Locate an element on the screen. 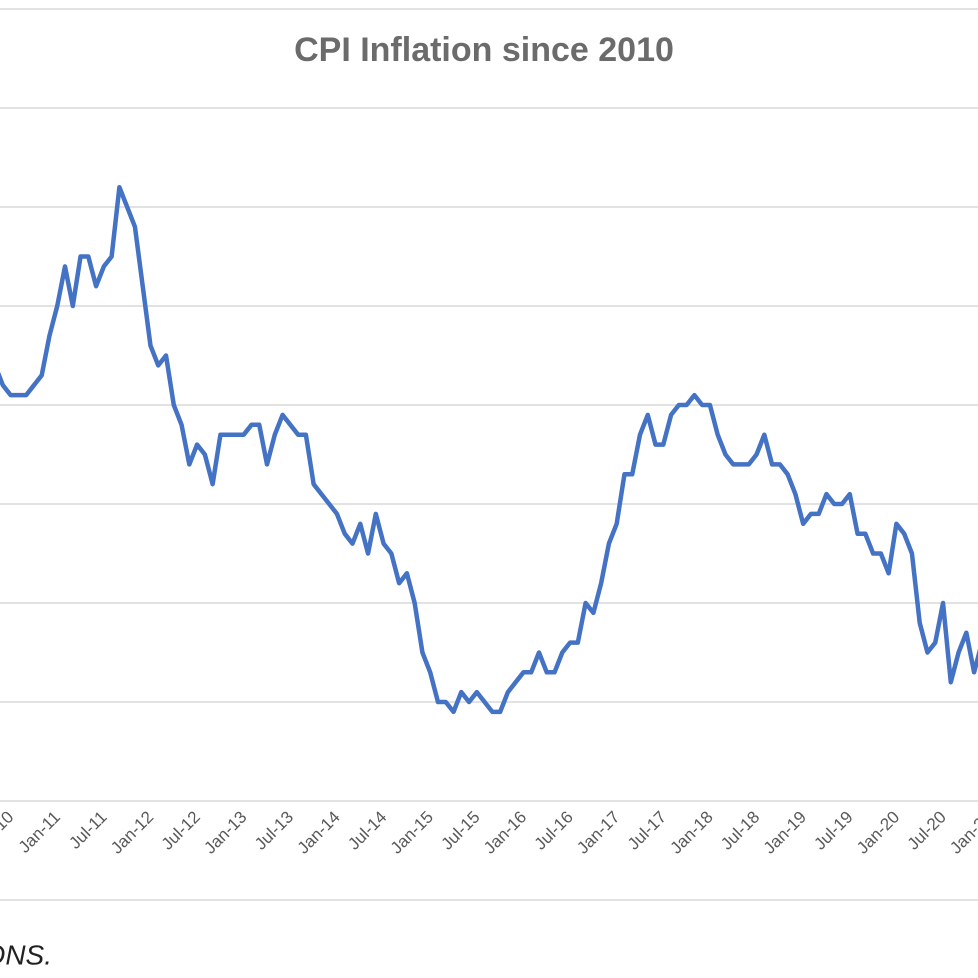  x-tick-label: Jan-19 is located at coordinates (785, 832).